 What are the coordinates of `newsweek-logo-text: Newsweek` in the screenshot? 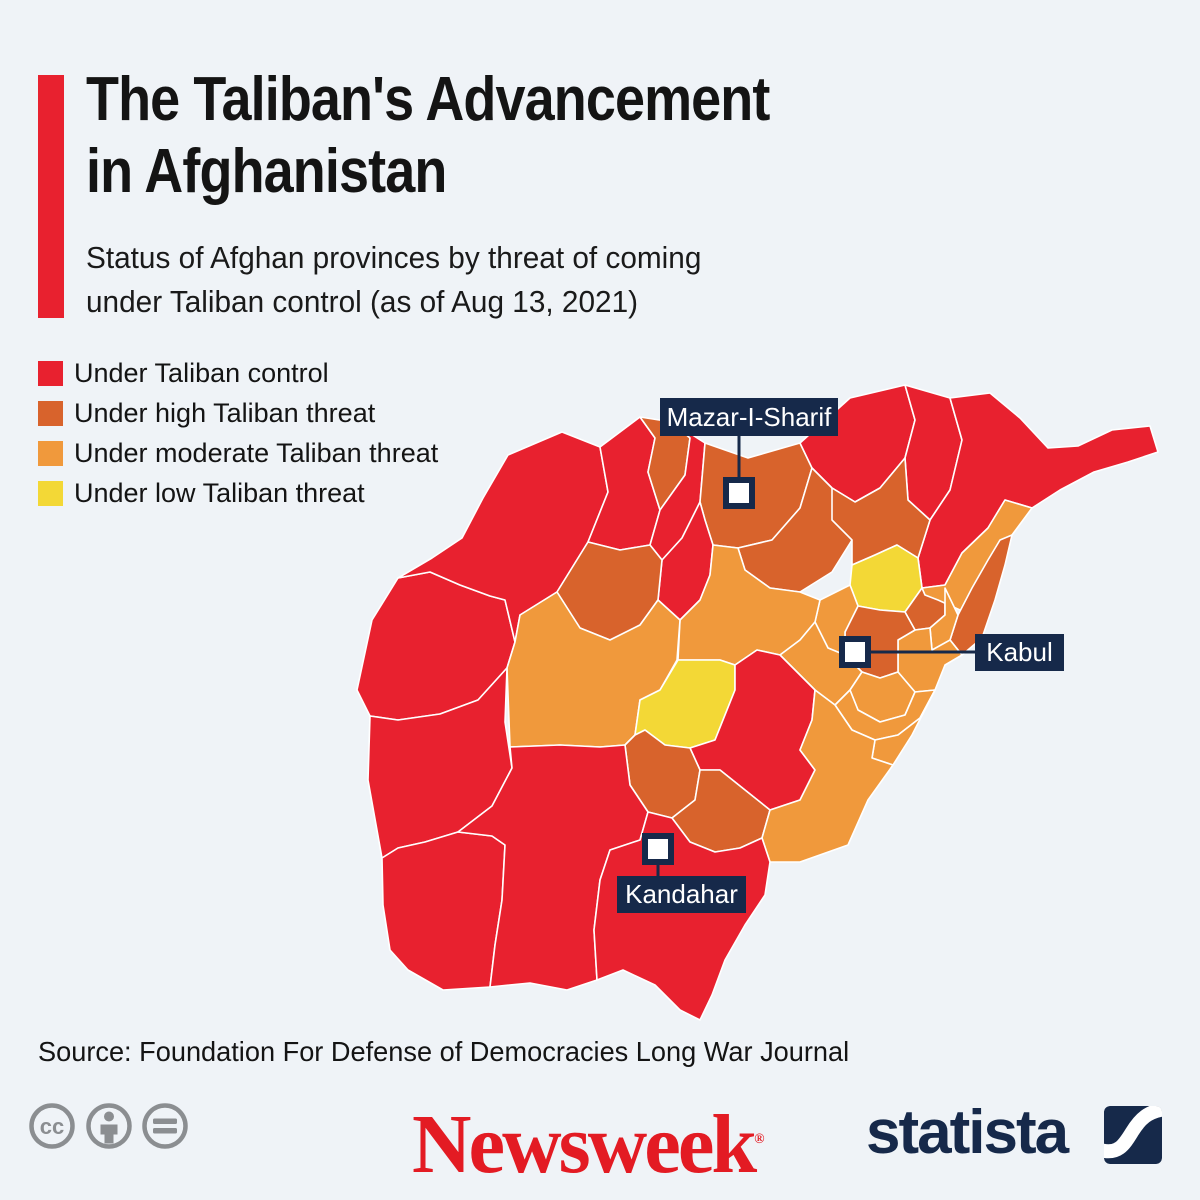 It's located at (584, 1144).